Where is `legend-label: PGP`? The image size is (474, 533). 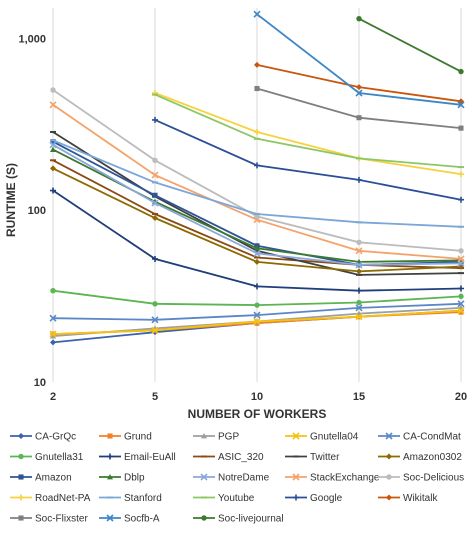 legend-label: PGP is located at coordinates (228, 437).